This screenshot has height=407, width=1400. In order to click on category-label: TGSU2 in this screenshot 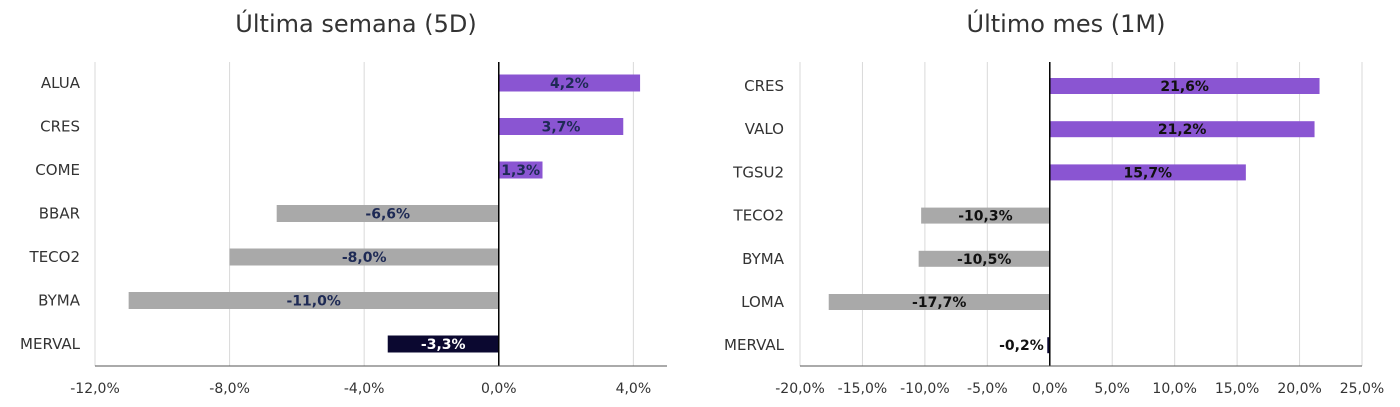, I will do `click(758, 172)`.